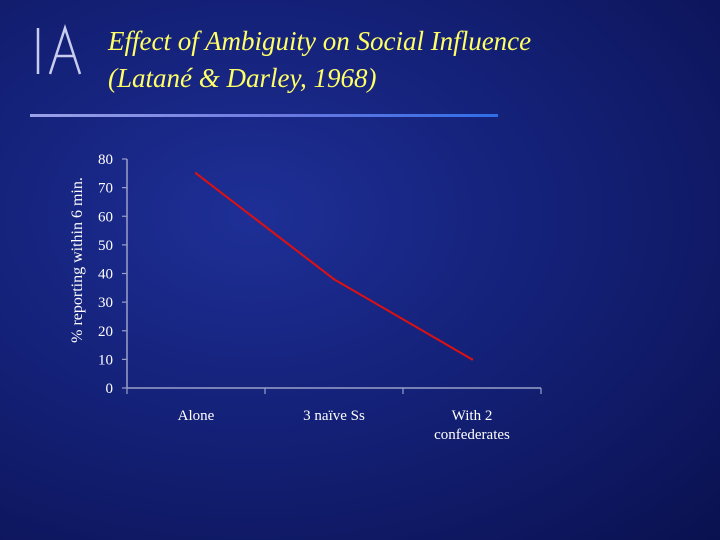  Describe the element at coordinates (105, 332) in the screenshot. I see `y-tick-label: 20` at that location.